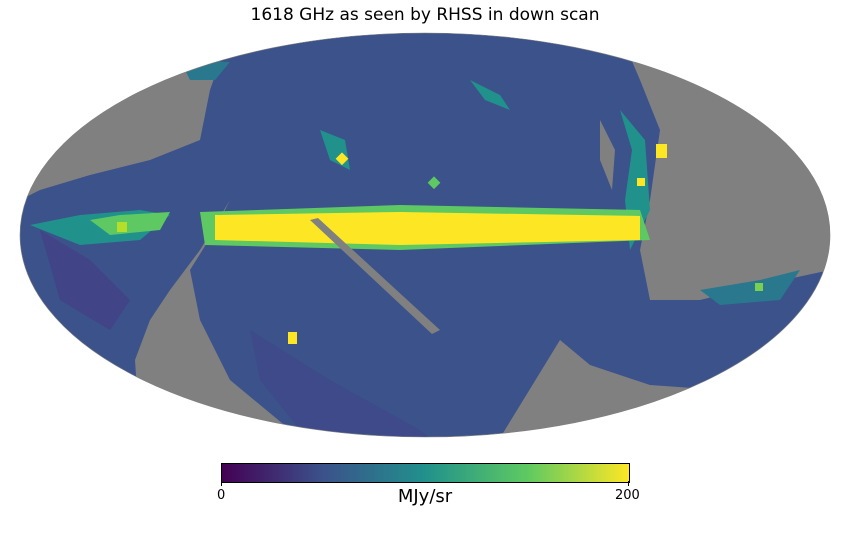 This screenshot has width=850, height=540. What do you see at coordinates (759, 287) in the screenshot?
I see `source-southeast` at bounding box center [759, 287].